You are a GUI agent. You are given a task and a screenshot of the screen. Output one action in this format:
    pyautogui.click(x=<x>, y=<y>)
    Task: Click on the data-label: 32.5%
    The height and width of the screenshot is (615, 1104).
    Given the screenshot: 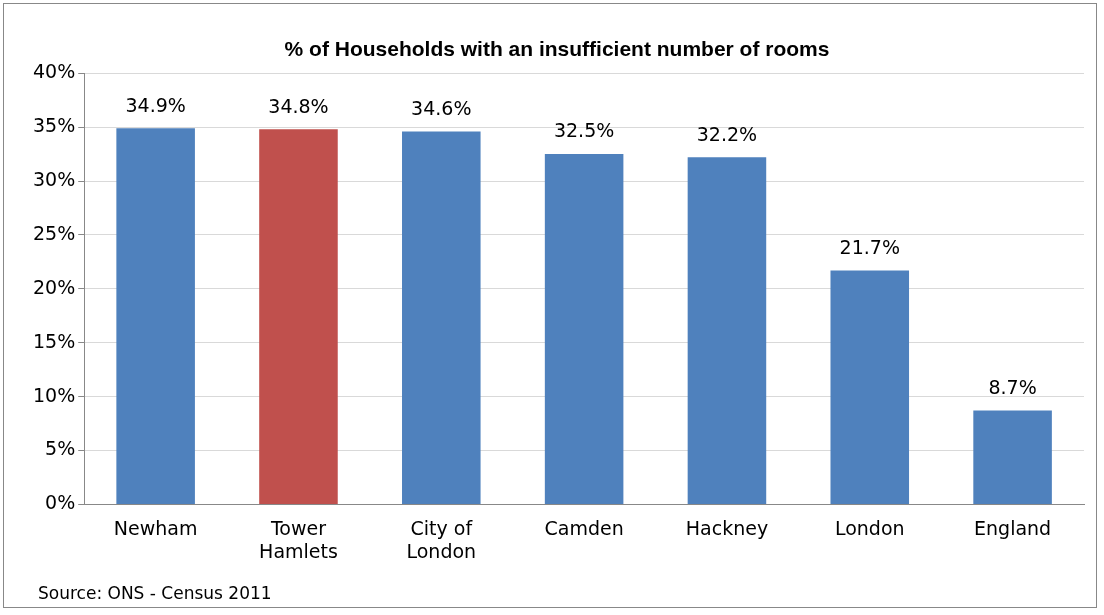 What is the action you would take?
    pyautogui.click(x=584, y=130)
    